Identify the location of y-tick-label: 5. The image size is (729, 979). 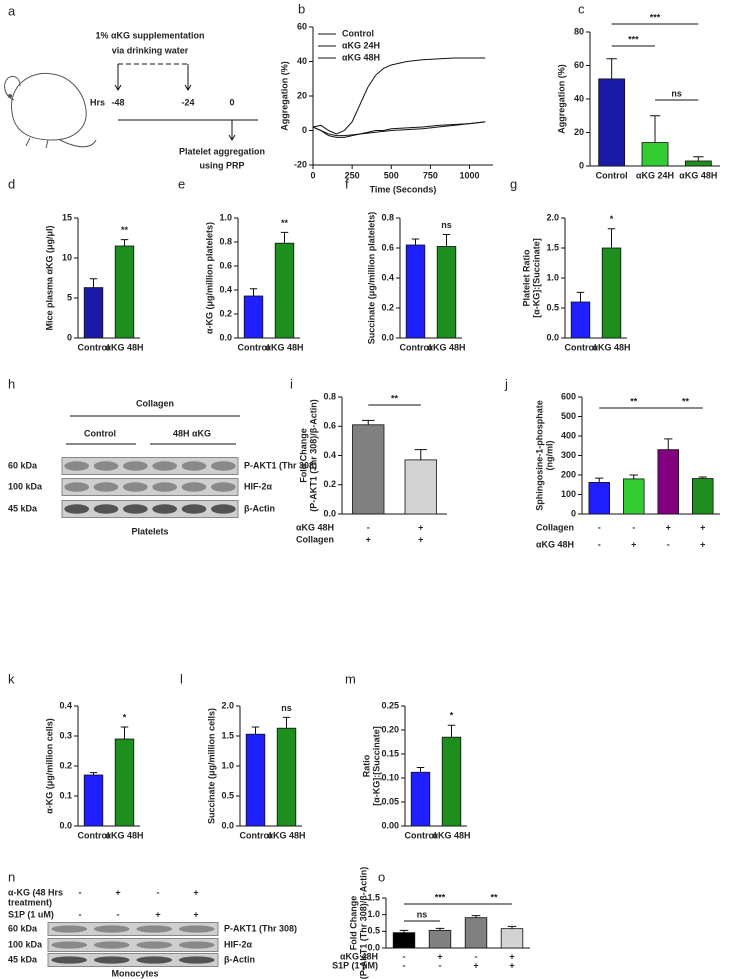
(69, 297).